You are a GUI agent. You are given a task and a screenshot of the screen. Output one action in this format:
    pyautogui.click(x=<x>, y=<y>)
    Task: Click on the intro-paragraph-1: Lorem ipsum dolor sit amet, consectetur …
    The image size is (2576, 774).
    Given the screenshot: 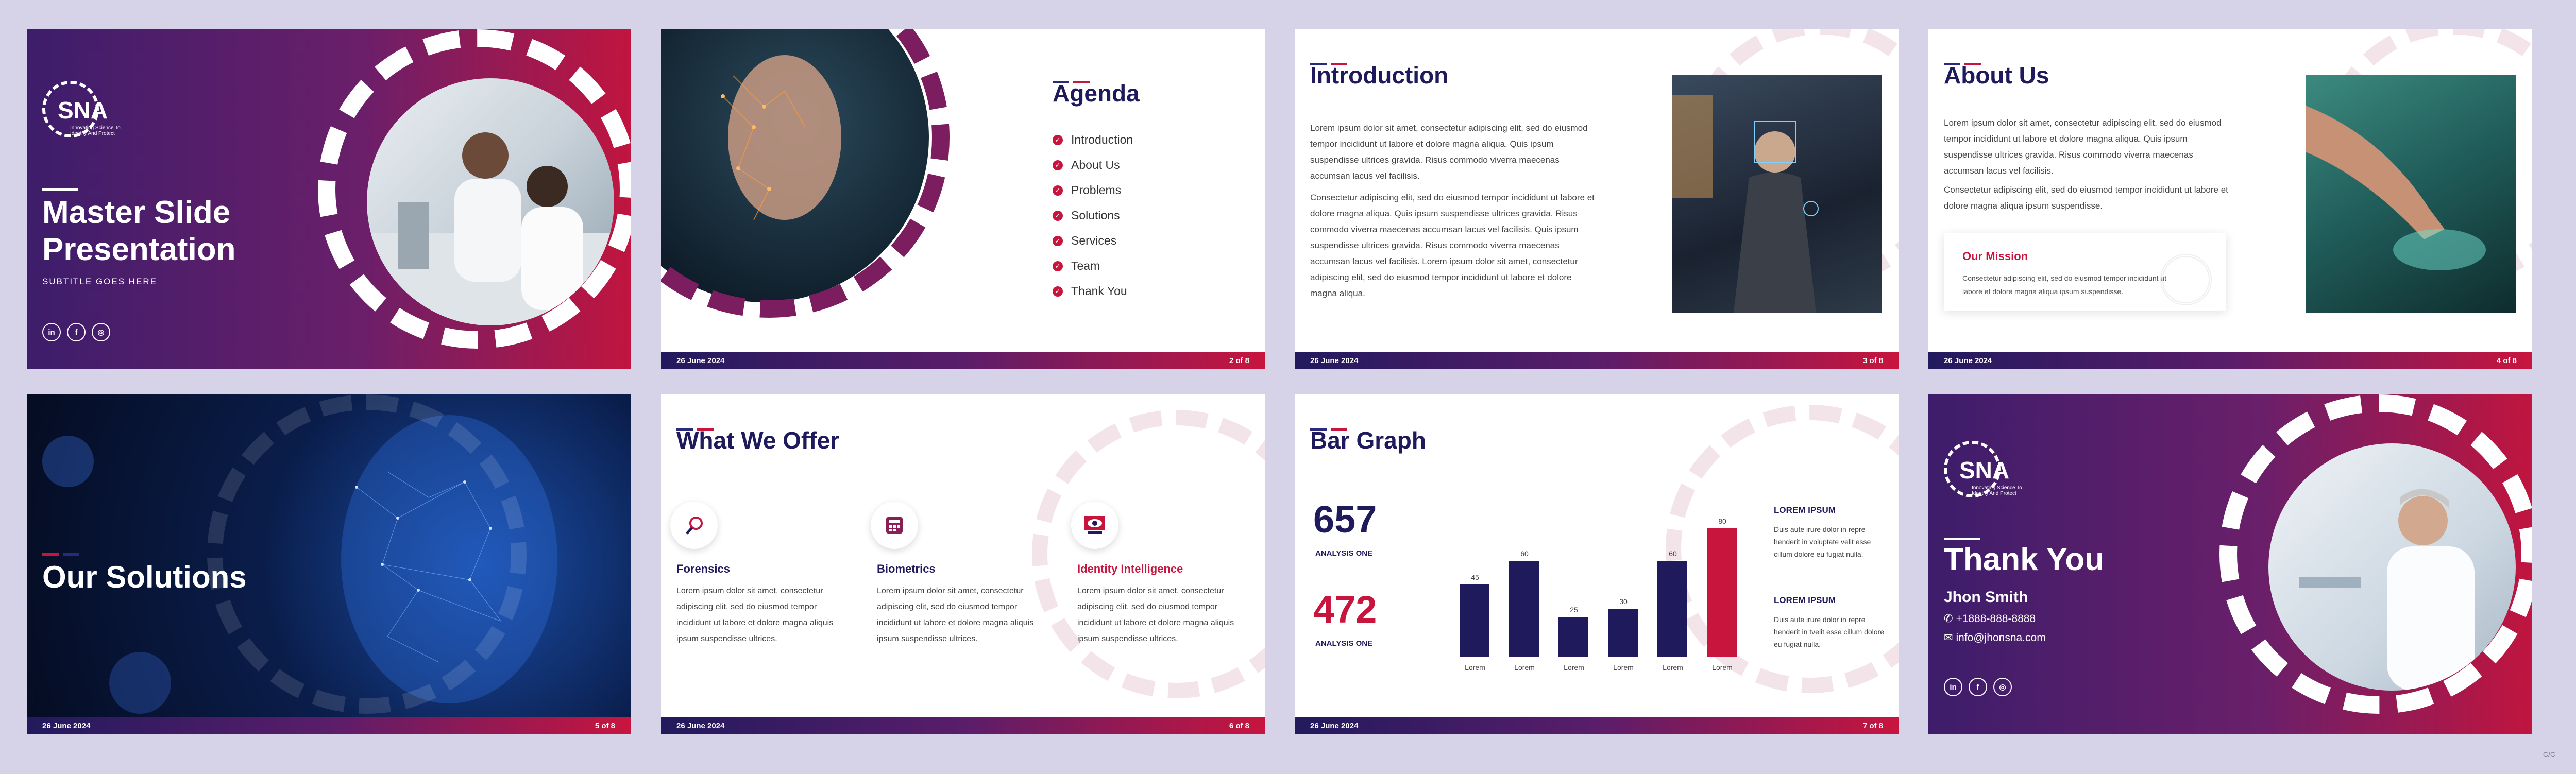 What is the action you would take?
    pyautogui.click(x=1449, y=152)
    